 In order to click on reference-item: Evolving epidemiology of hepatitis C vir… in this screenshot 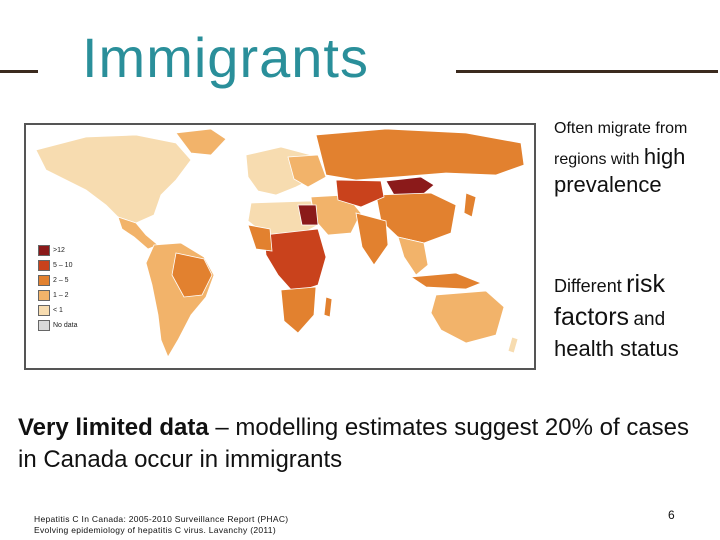, I will do `click(155, 530)`.